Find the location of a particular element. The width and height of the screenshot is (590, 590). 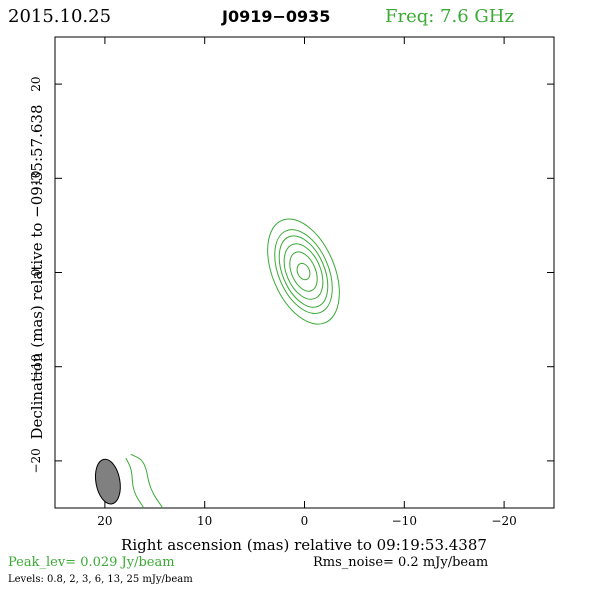

x-tick-label: −10 is located at coordinates (404, 521).